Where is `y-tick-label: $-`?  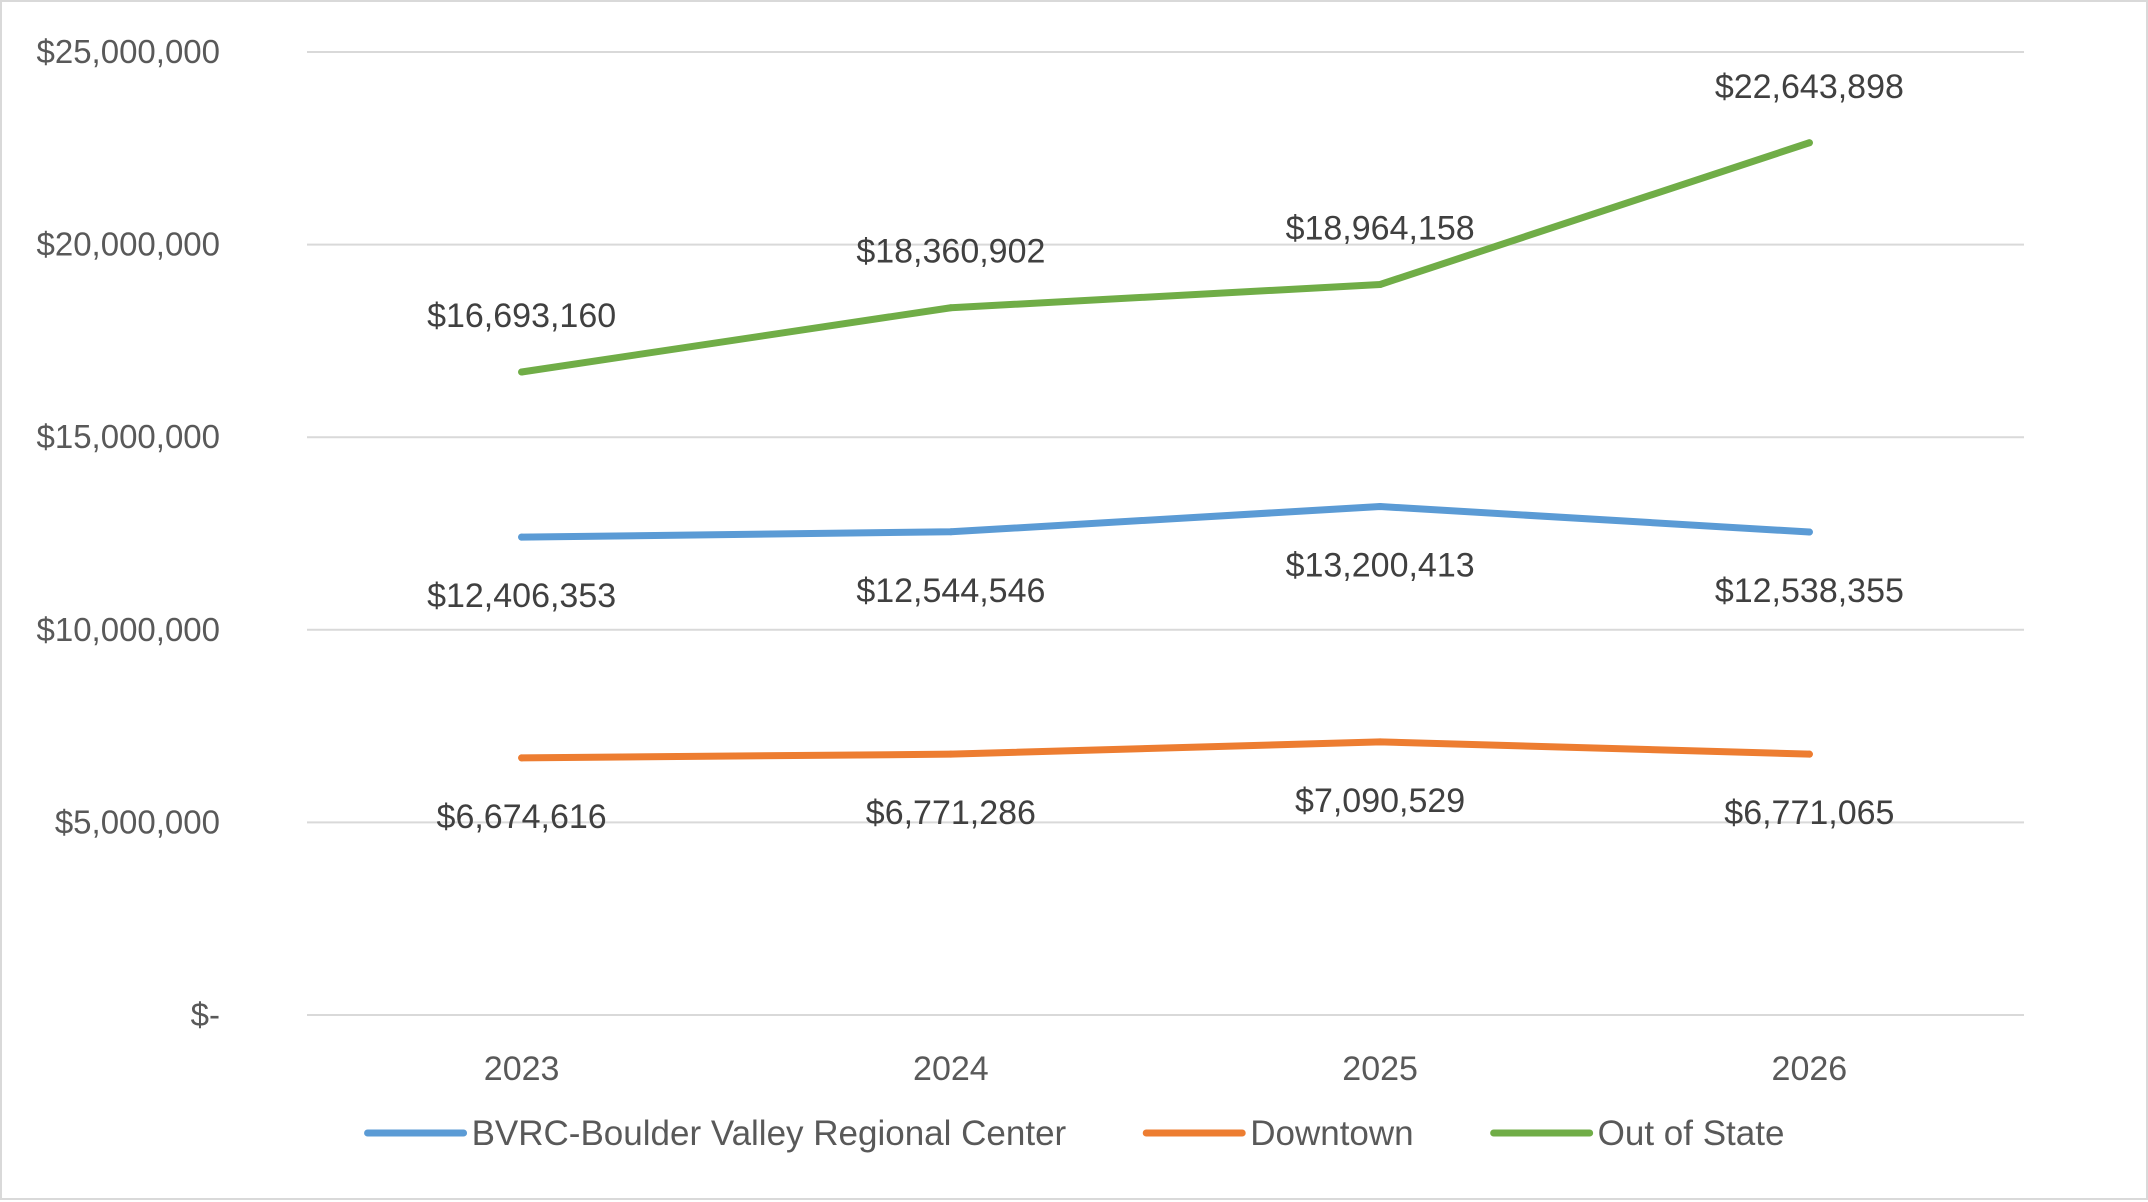 y-tick-label: $- is located at coordinates (205, 1014).